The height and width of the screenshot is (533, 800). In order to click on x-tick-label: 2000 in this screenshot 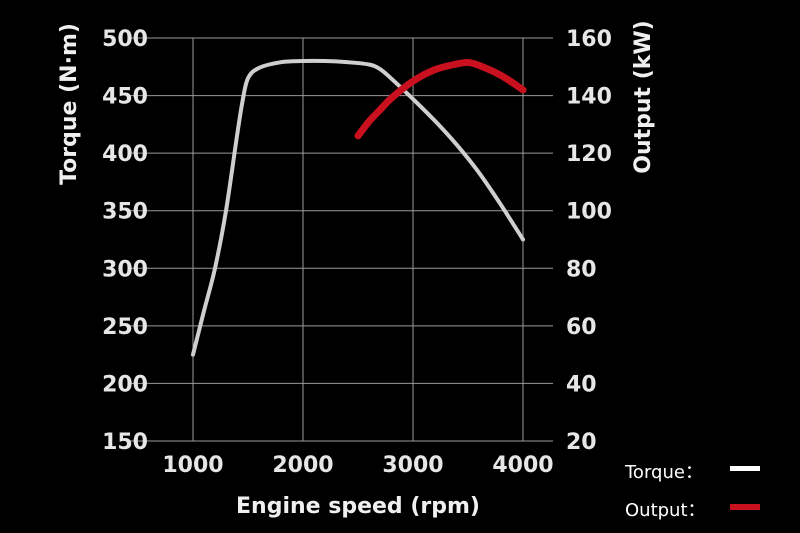, I will do `click(302, 465)`.